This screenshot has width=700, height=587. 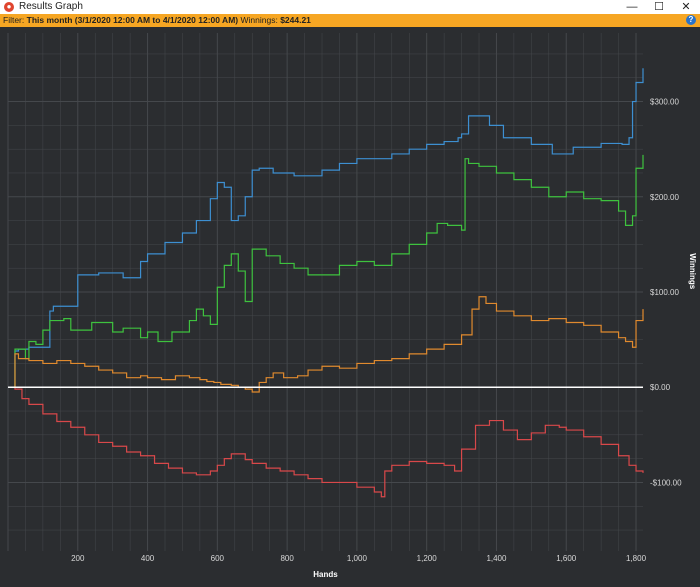 I want to click on winnings-label: Winnings:, so click(x=259, y=20).